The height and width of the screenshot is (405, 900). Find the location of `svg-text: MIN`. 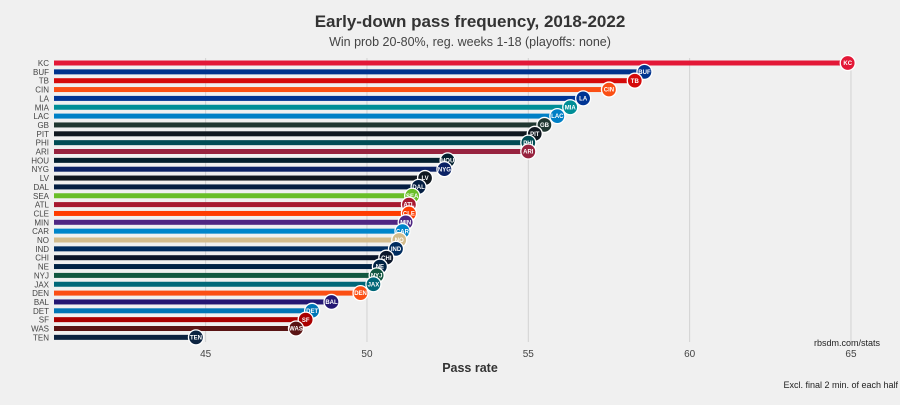

svg-text: MIN is located at coordinates (405, 223).